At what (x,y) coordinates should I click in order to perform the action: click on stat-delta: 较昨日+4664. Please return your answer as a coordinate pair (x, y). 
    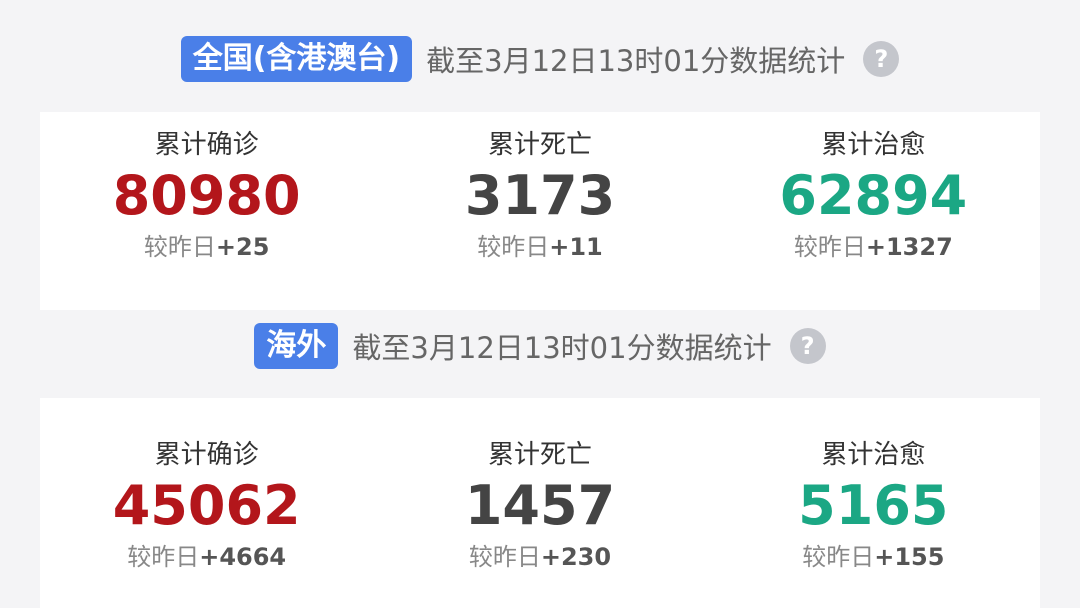
    Looking at the image, I should click on (207, 557).